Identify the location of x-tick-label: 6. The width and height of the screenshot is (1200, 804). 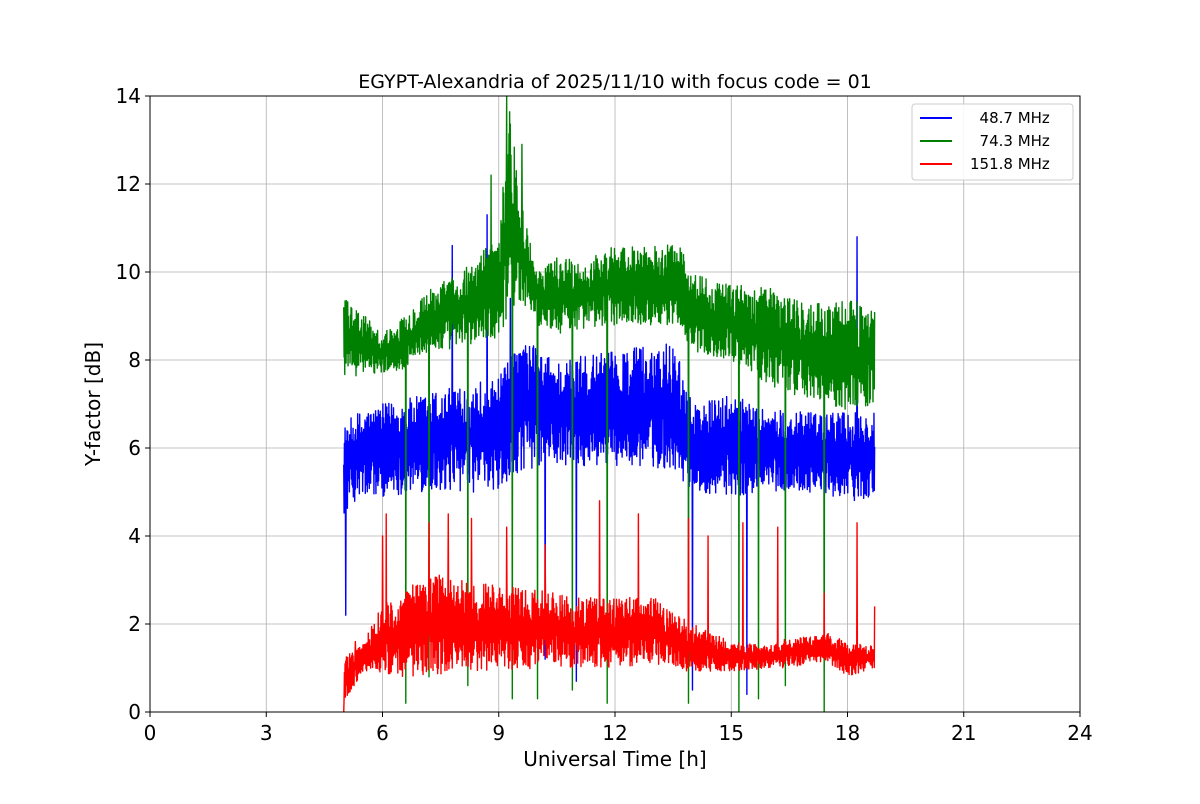
(382, 733).